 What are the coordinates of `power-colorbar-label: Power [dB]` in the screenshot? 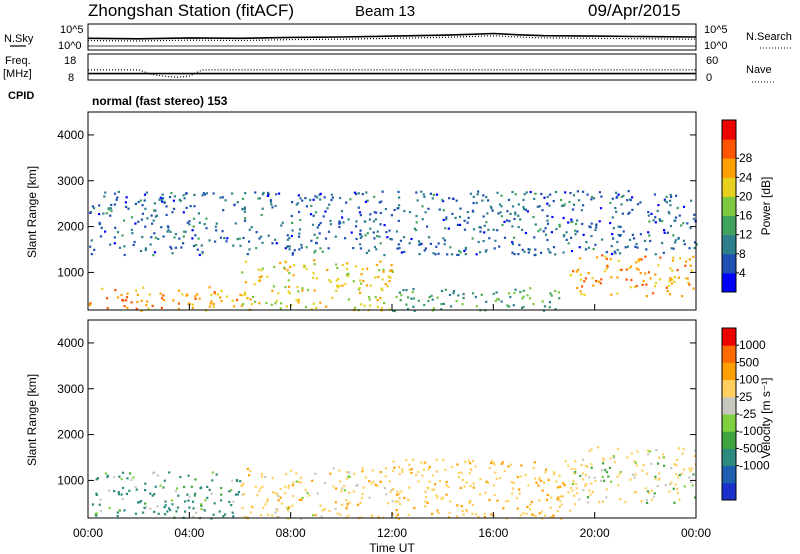 It's located at (766, 206).